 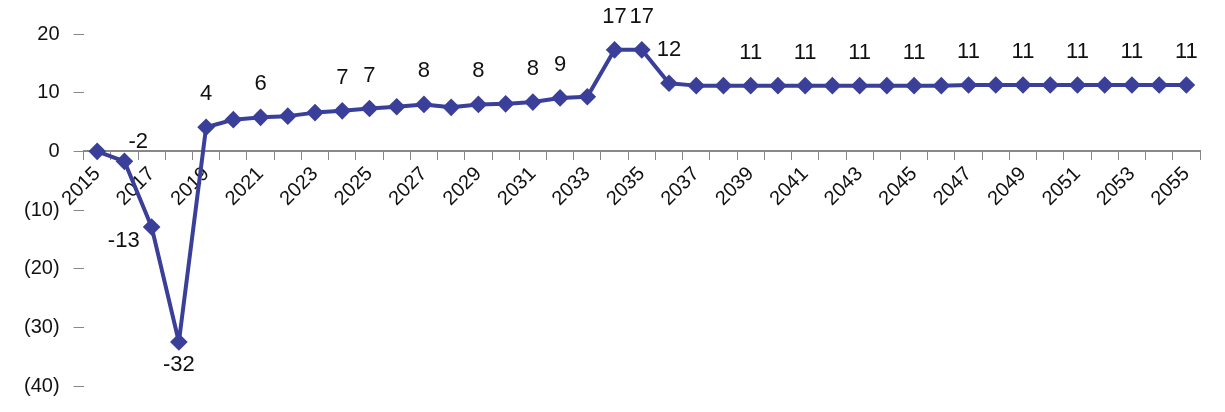 I want to click on y-tick-label: (20), so click(x=41, y=267).